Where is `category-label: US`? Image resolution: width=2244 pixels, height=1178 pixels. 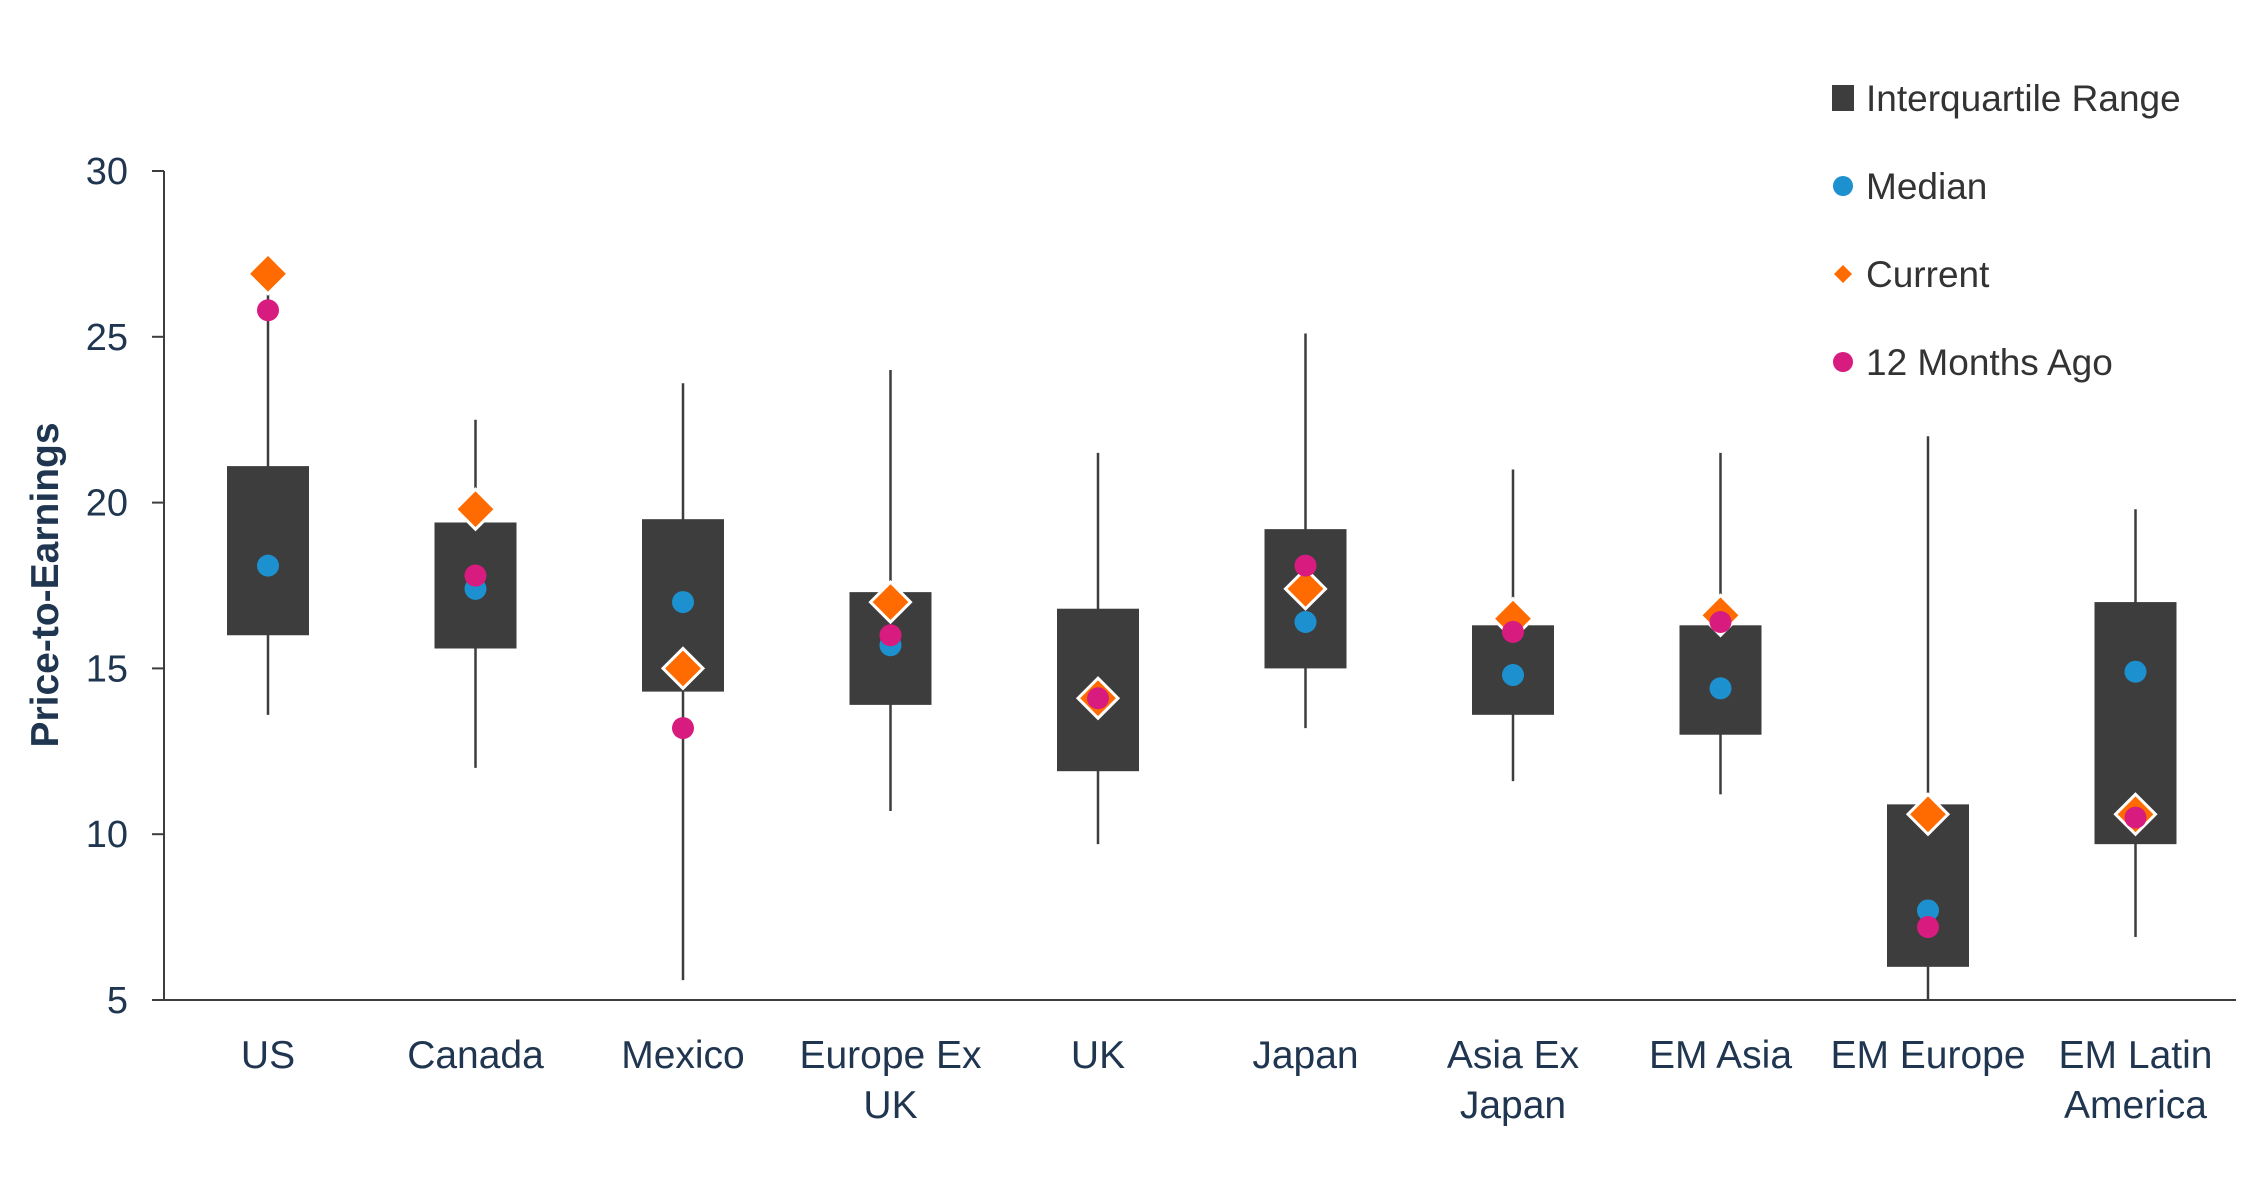 category-label: US is located at coordinates (268, 1055).